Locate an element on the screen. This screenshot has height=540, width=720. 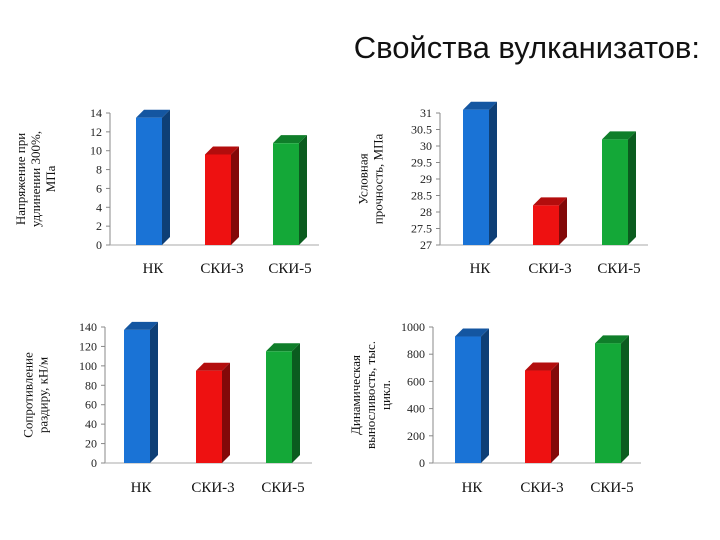
y-tick-label: 12 is located at coordinates (96, 132).